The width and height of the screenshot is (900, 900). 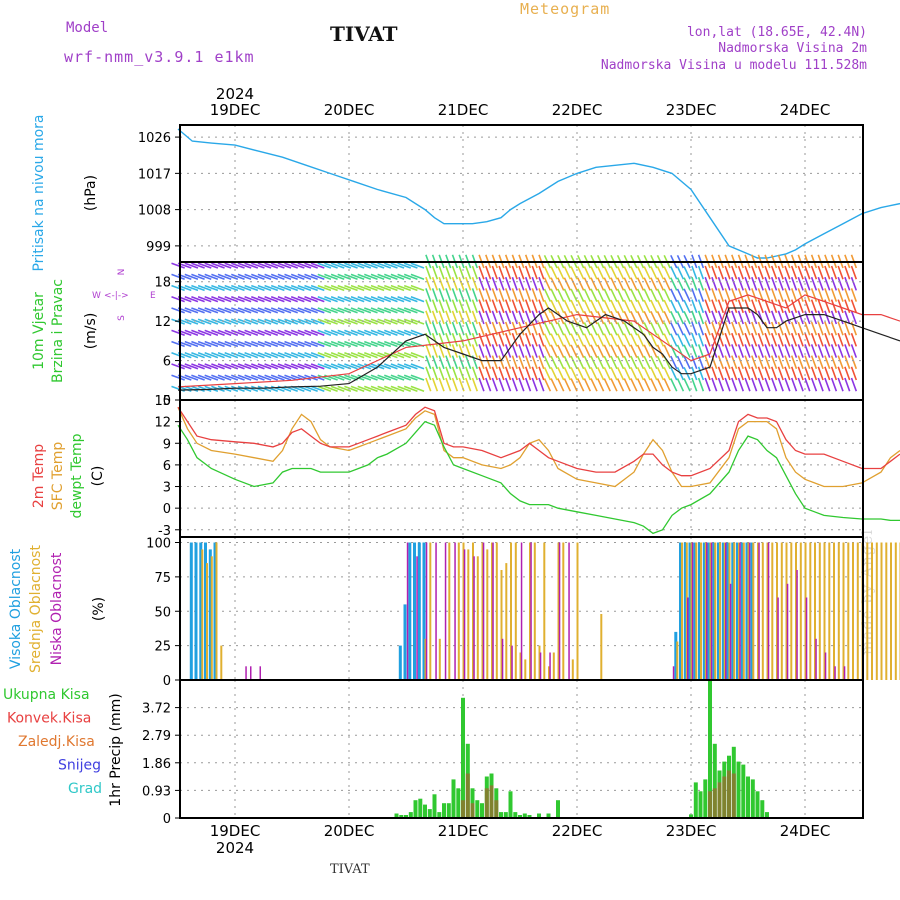 I want to click on temp-unit: (C), so click(x=98, y=476).